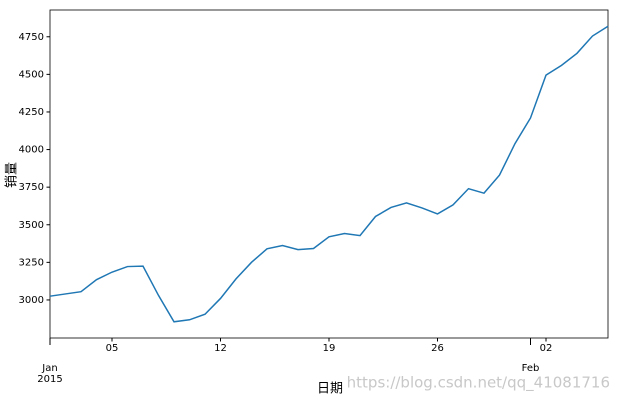  What do you see at coordinates (31, 150) in the screenshot?
I see `y-tick-label: 4000` at bounding box center [31, 150].